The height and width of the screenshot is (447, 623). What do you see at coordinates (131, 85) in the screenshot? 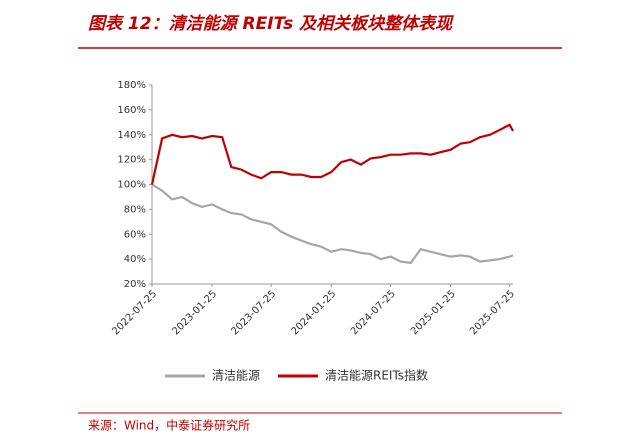
I see `y-tick-label: 180%` at bounding box center [131, 85].